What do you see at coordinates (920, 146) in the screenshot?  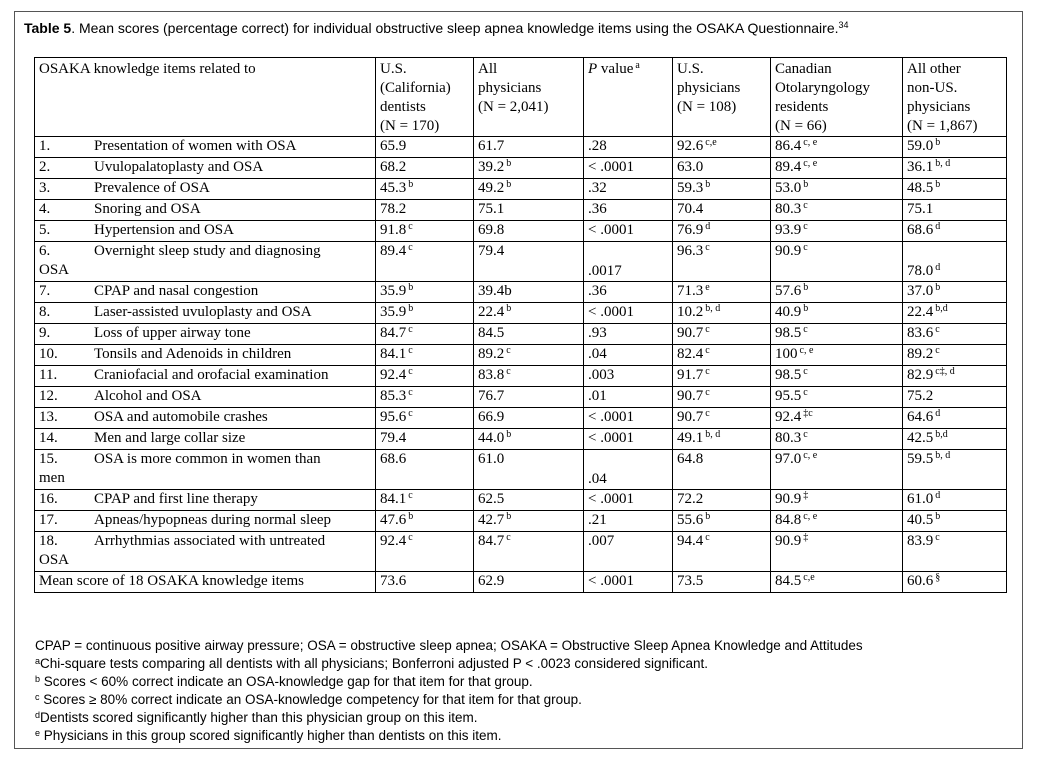 I see `value: 59.0` at bounding box center [920, 146].